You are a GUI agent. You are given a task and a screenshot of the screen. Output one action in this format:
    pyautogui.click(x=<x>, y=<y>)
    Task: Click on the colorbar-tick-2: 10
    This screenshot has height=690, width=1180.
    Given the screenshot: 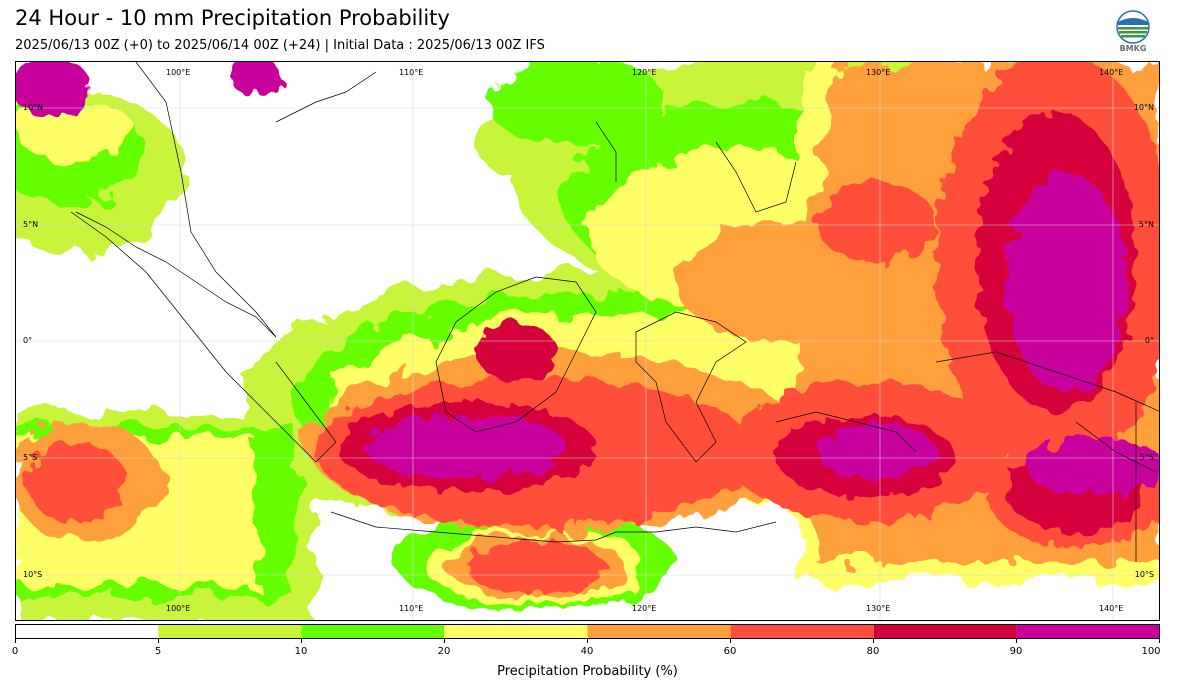 What is the action you would take?
    pyautogui.click(x=301, y=651)
    